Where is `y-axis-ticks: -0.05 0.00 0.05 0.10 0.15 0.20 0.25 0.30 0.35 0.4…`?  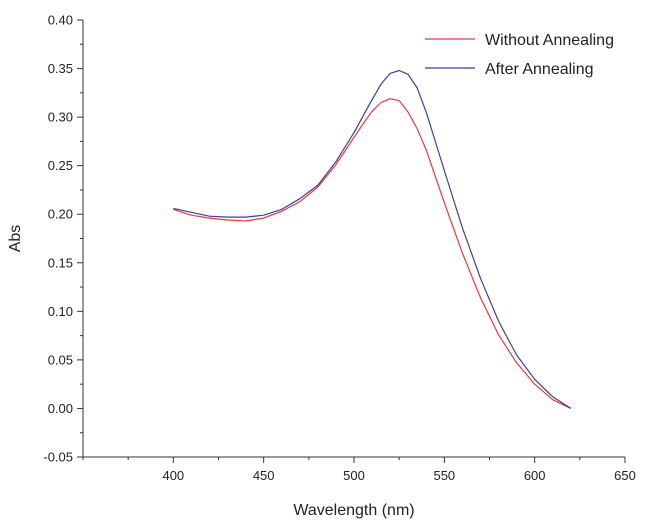
y-axis-ticks: -0.05 0.00 0.05 0.10 0.15 0.20 0.25 0.30 0.35 0.4… is located at coordinates (63, 239).